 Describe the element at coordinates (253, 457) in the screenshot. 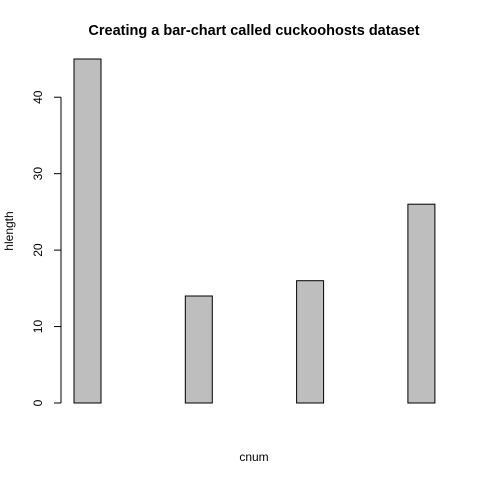

I see `x-axis-label: cnum` at that location.